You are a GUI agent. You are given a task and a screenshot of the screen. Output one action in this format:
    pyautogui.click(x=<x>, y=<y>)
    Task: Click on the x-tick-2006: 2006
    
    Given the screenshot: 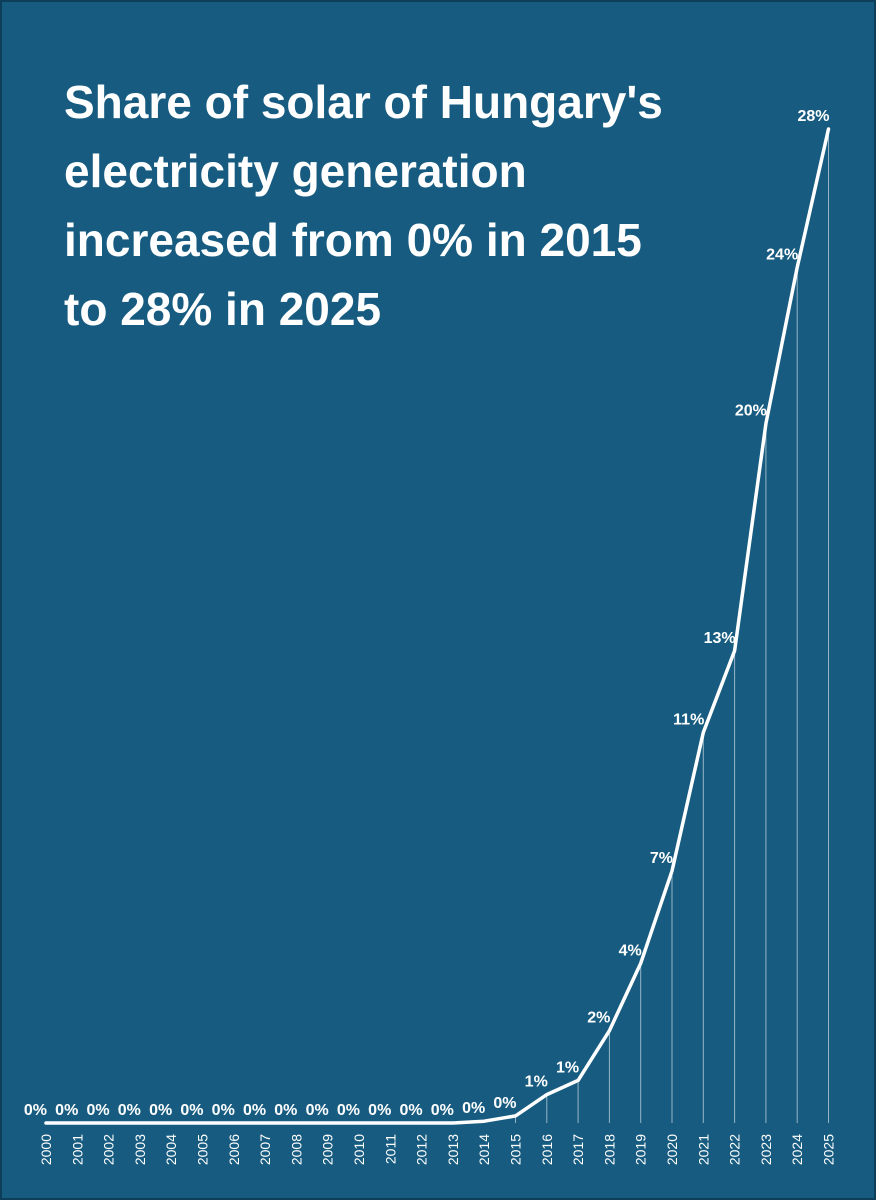 What is the action you would take?
    pyautogui.click(x=234, y=1149)
    